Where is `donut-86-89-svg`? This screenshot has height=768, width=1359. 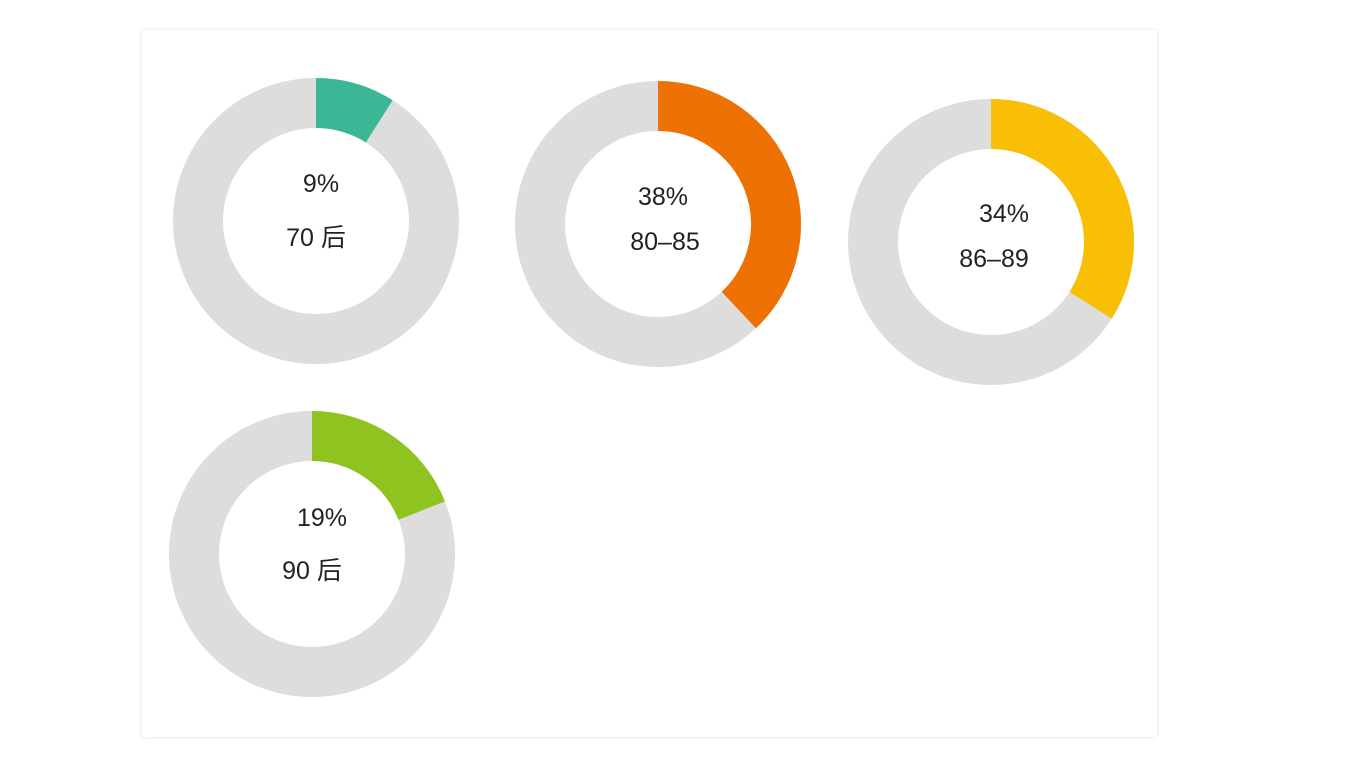 donut-86-89-svg is located at coordinates (991, 242).